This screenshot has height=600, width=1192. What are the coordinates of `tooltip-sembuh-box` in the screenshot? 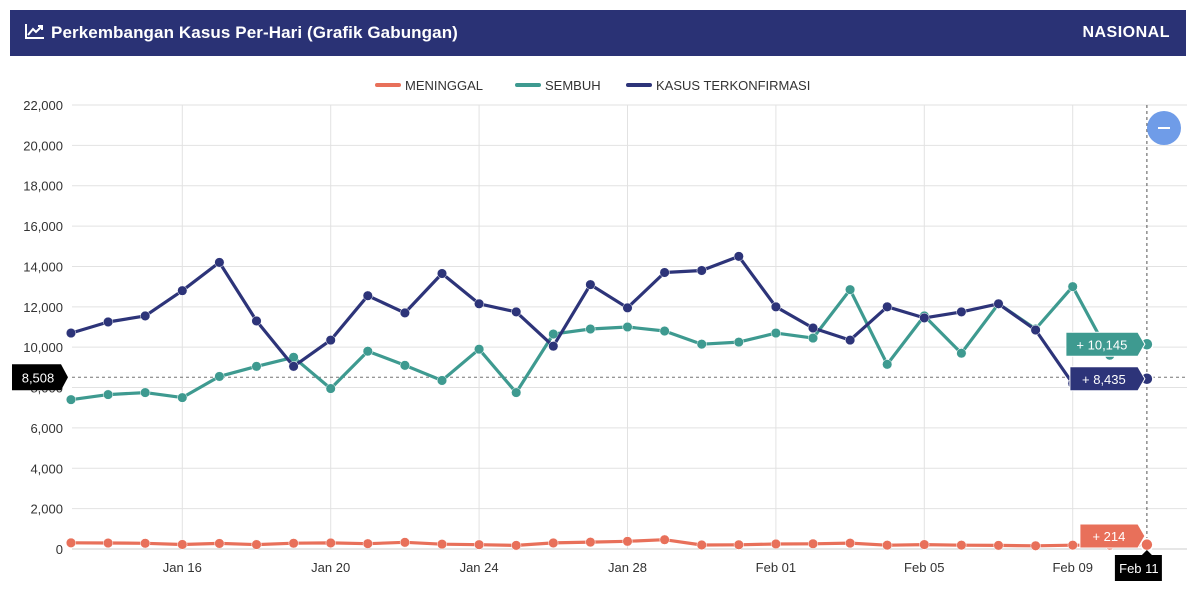 It's located at (1105, 344).